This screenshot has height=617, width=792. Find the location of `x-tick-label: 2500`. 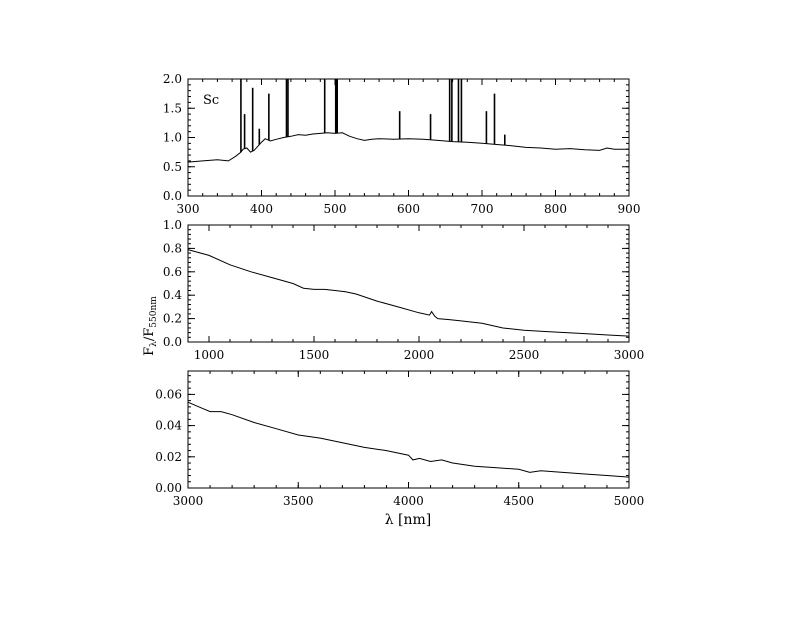

x-tick-label: 2500 is located at coordinates (524, 355).